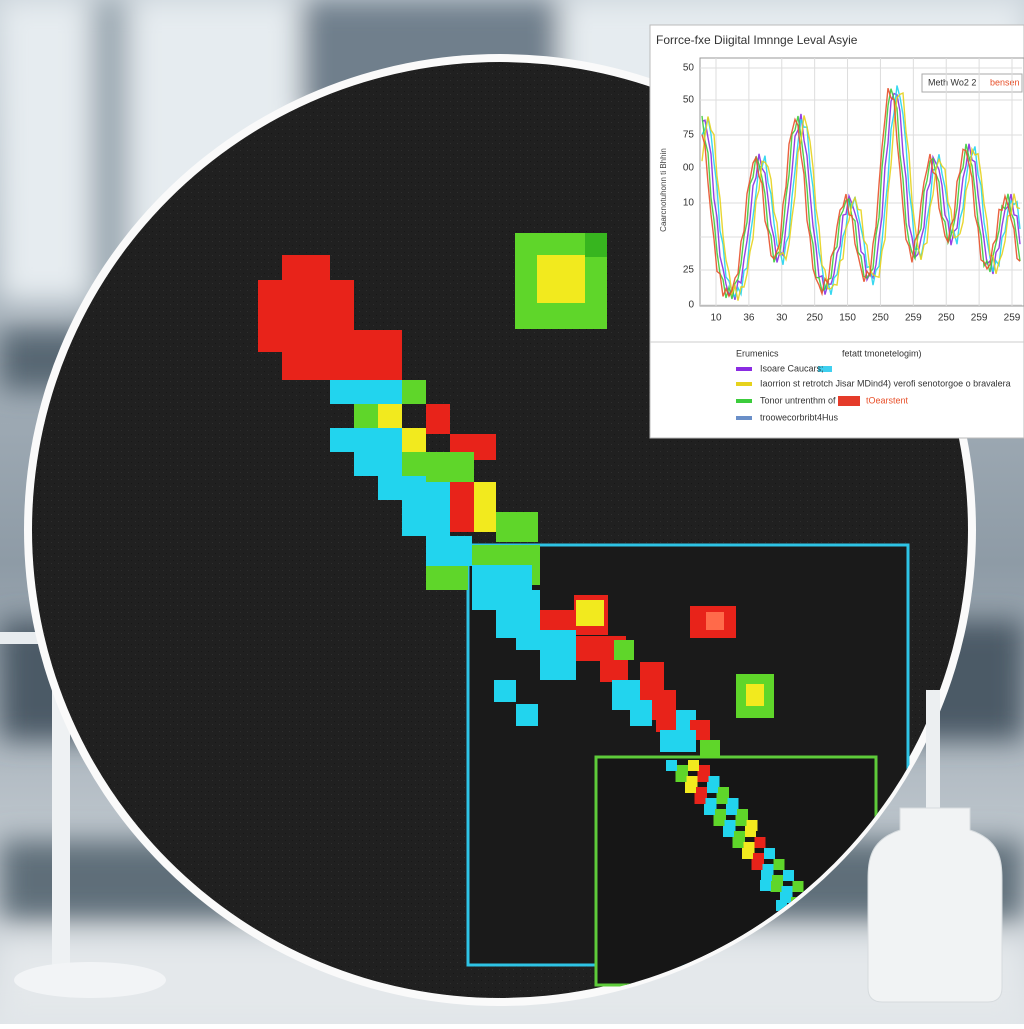 The width and height of the screenshot is (1024, 1029). Describe the element at coordinates (792, 368) in the screenshot. I see `legend-entry: Isoare Caucars;` at that location.